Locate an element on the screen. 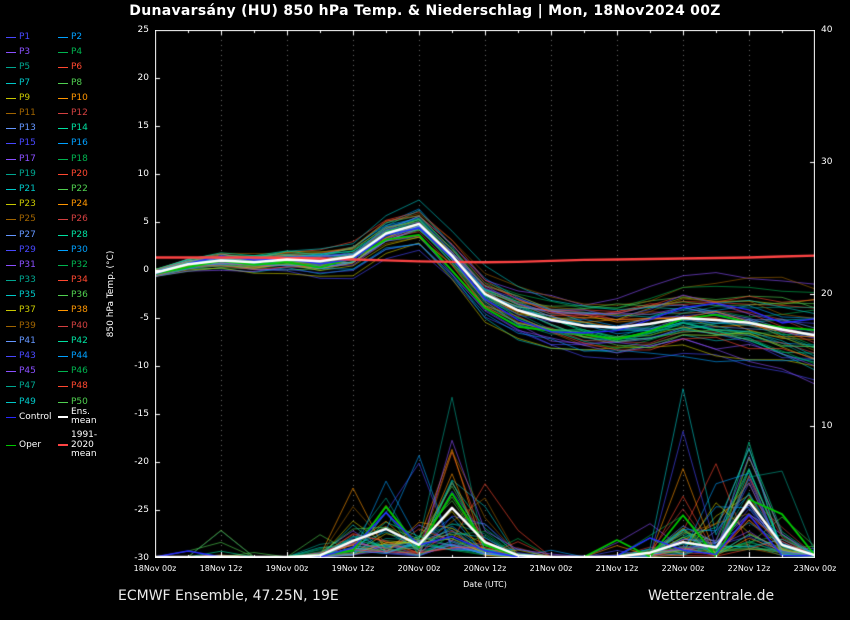 This screenshot has height=620, width=850. legend-member: P39 is located at coordinates (32, 326).